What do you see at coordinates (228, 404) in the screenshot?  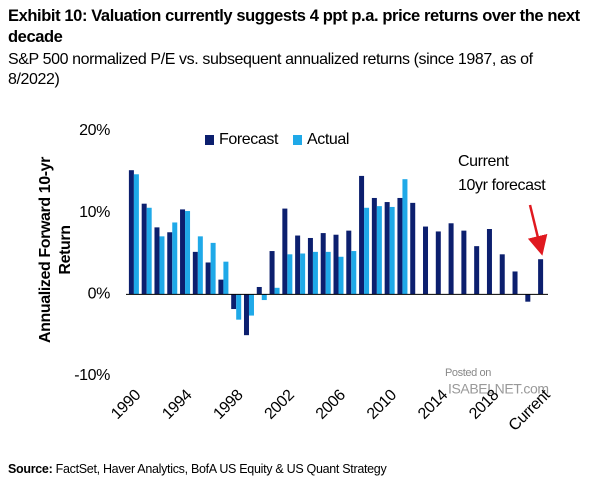 I see `x-tick-label: 1998` at bounding box center [228, 404].